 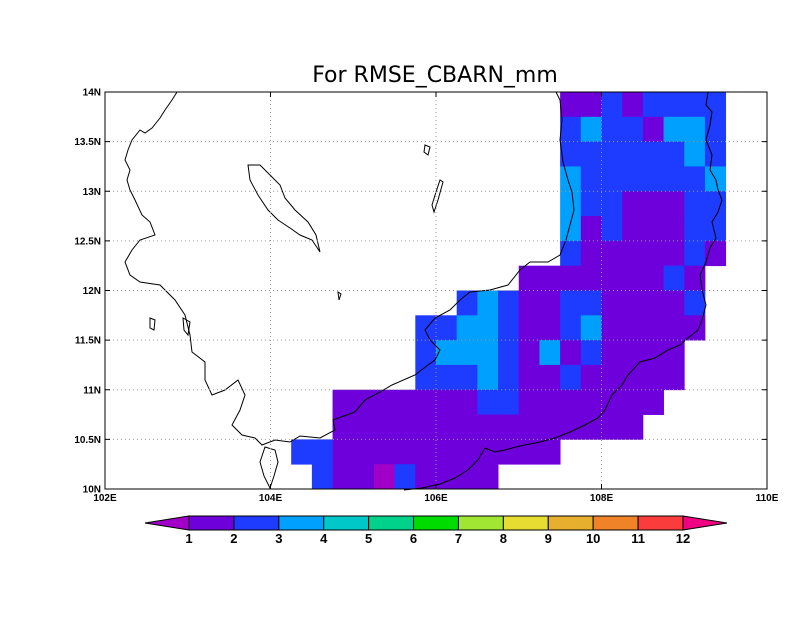 I want to click on y-tick-label: 11.5N, so click(x=88, y=341).